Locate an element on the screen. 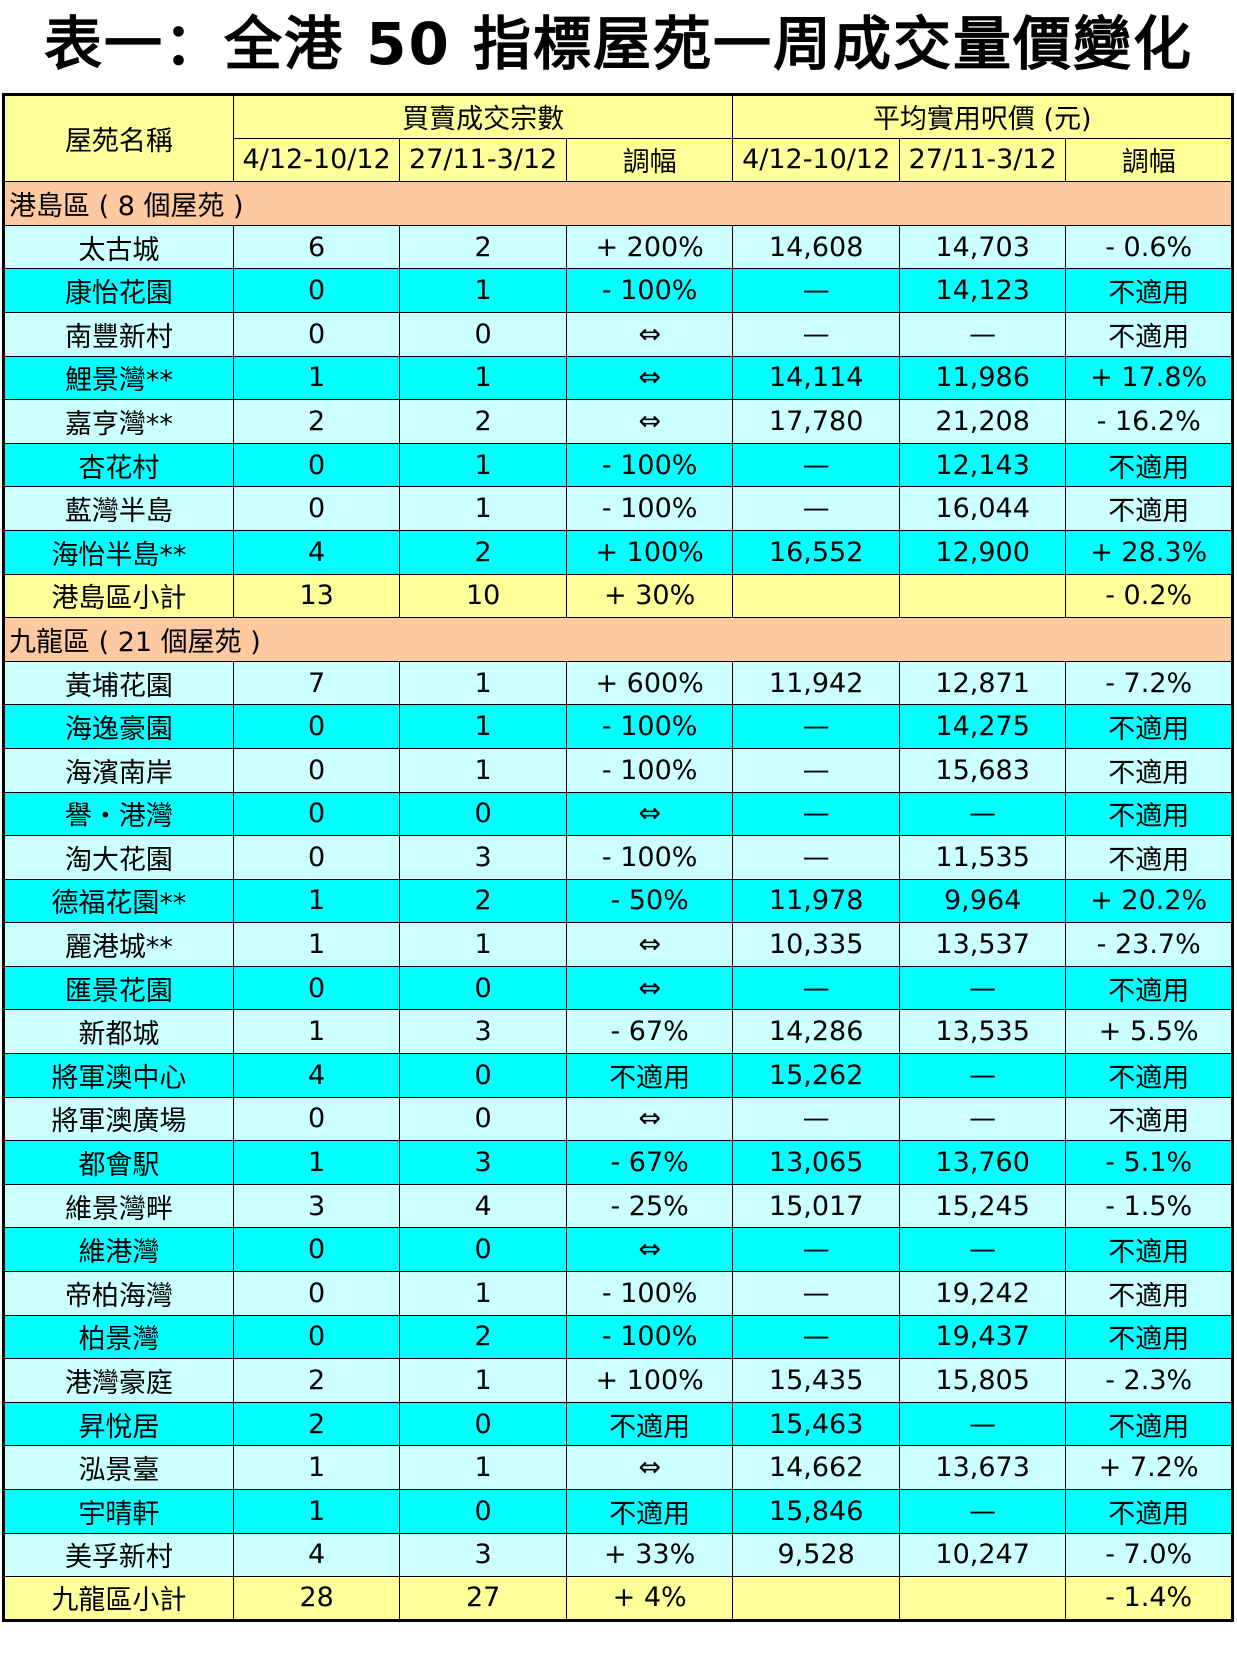 This screenshot has width=1237, height=1671. price-current-cell: 15,017 is located at coordinates (816, 1206).